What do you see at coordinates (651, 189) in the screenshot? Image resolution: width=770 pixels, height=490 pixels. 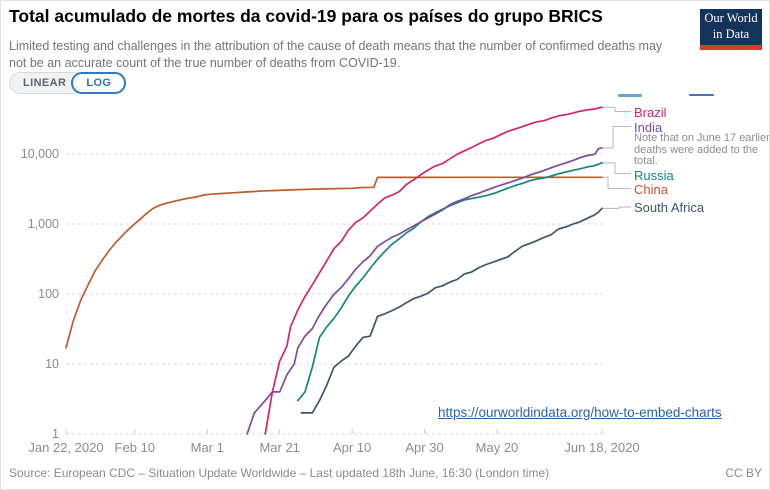 I see `legend-label-china: China` at bounding box center [651, 189].